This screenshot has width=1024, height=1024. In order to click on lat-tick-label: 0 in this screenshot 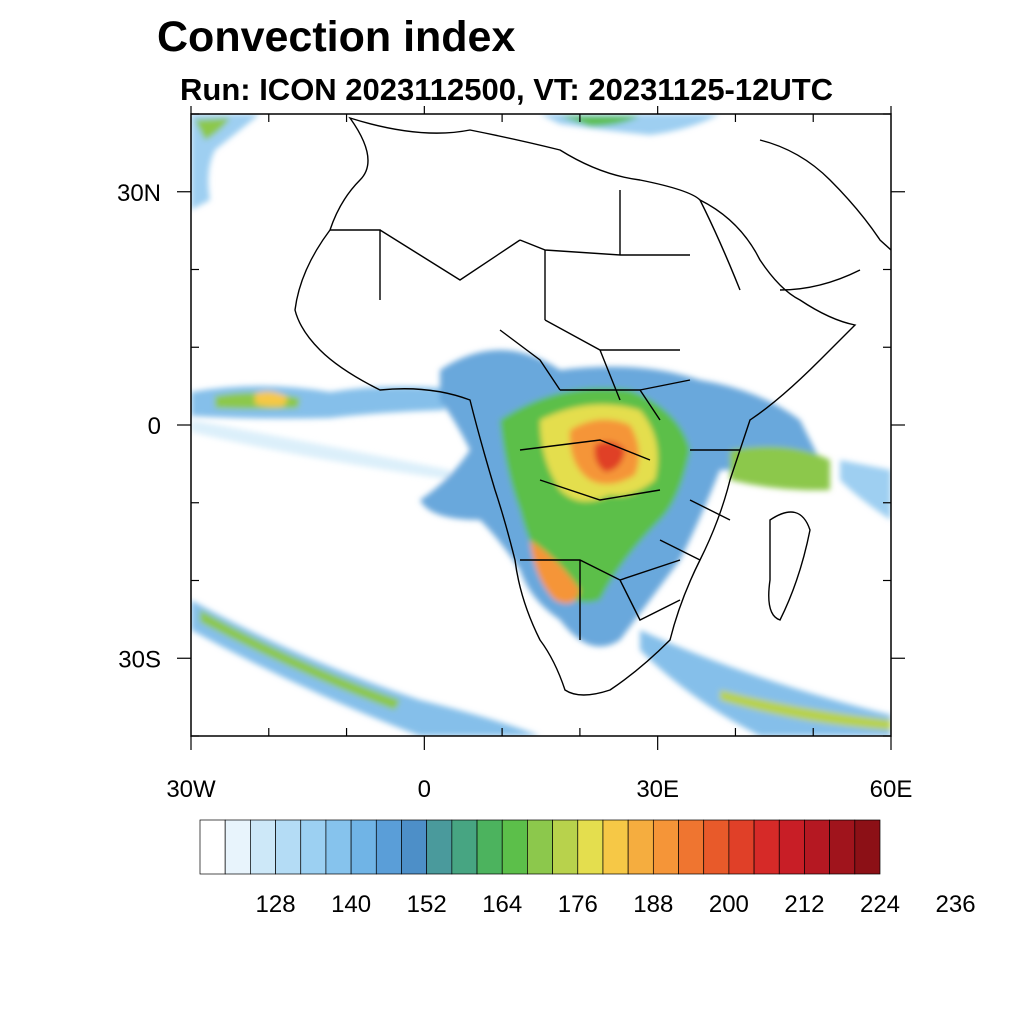, I will do `click(154, 426)`.